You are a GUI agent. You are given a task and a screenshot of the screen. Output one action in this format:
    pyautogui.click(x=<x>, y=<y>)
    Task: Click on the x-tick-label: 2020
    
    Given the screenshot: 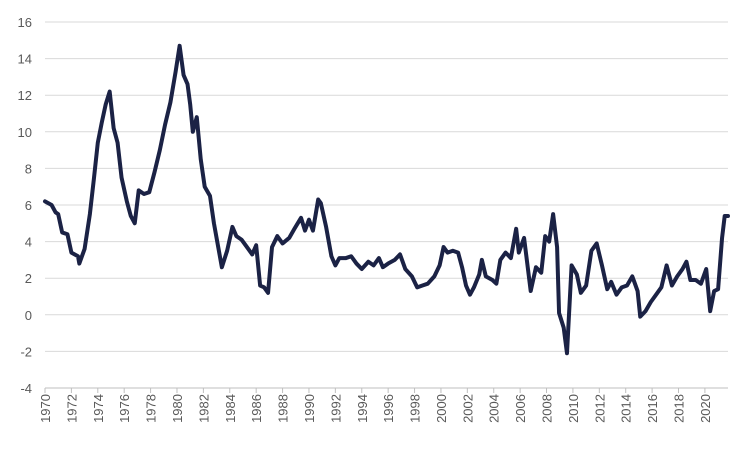 What is the action you would take?
    pyautogui.click(x=705, y=408)
    